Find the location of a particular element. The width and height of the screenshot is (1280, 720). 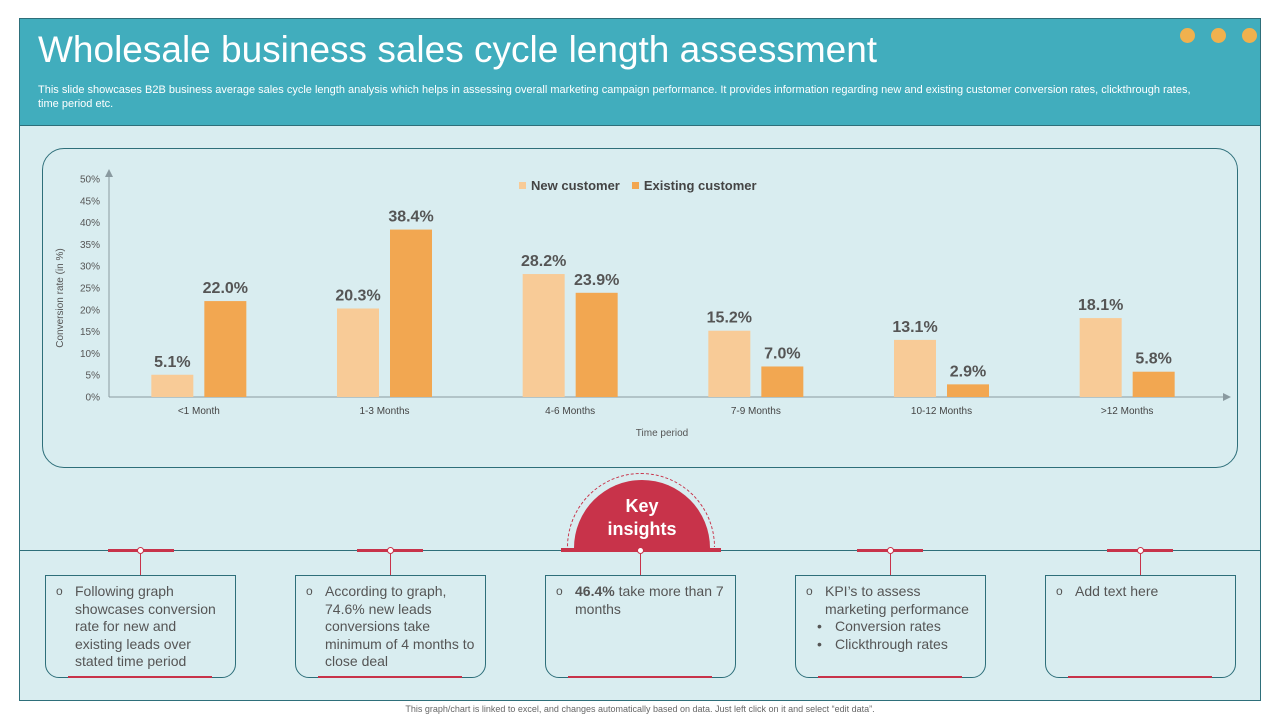

insight-highlight: 46.4% is located at coordinates (595, 591).